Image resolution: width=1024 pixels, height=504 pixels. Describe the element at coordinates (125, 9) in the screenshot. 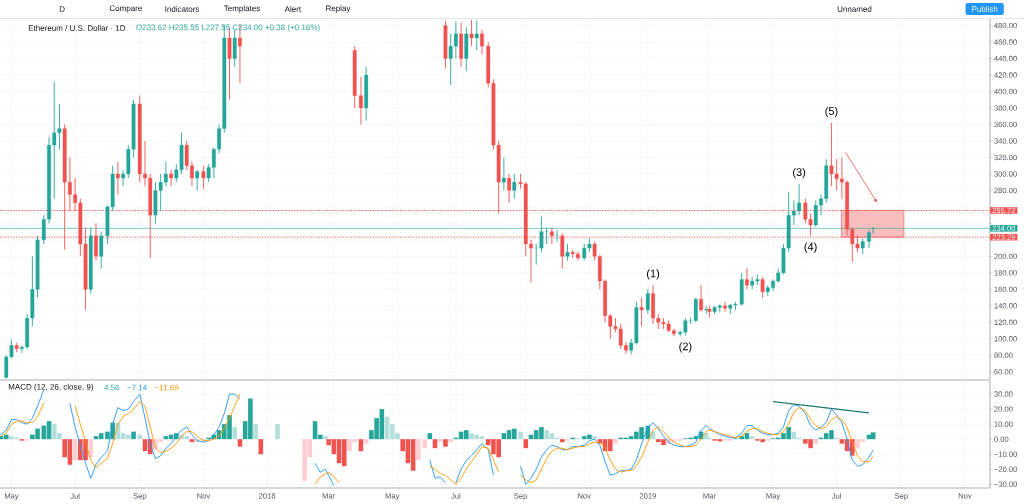

I see `text: Compare` at that location.